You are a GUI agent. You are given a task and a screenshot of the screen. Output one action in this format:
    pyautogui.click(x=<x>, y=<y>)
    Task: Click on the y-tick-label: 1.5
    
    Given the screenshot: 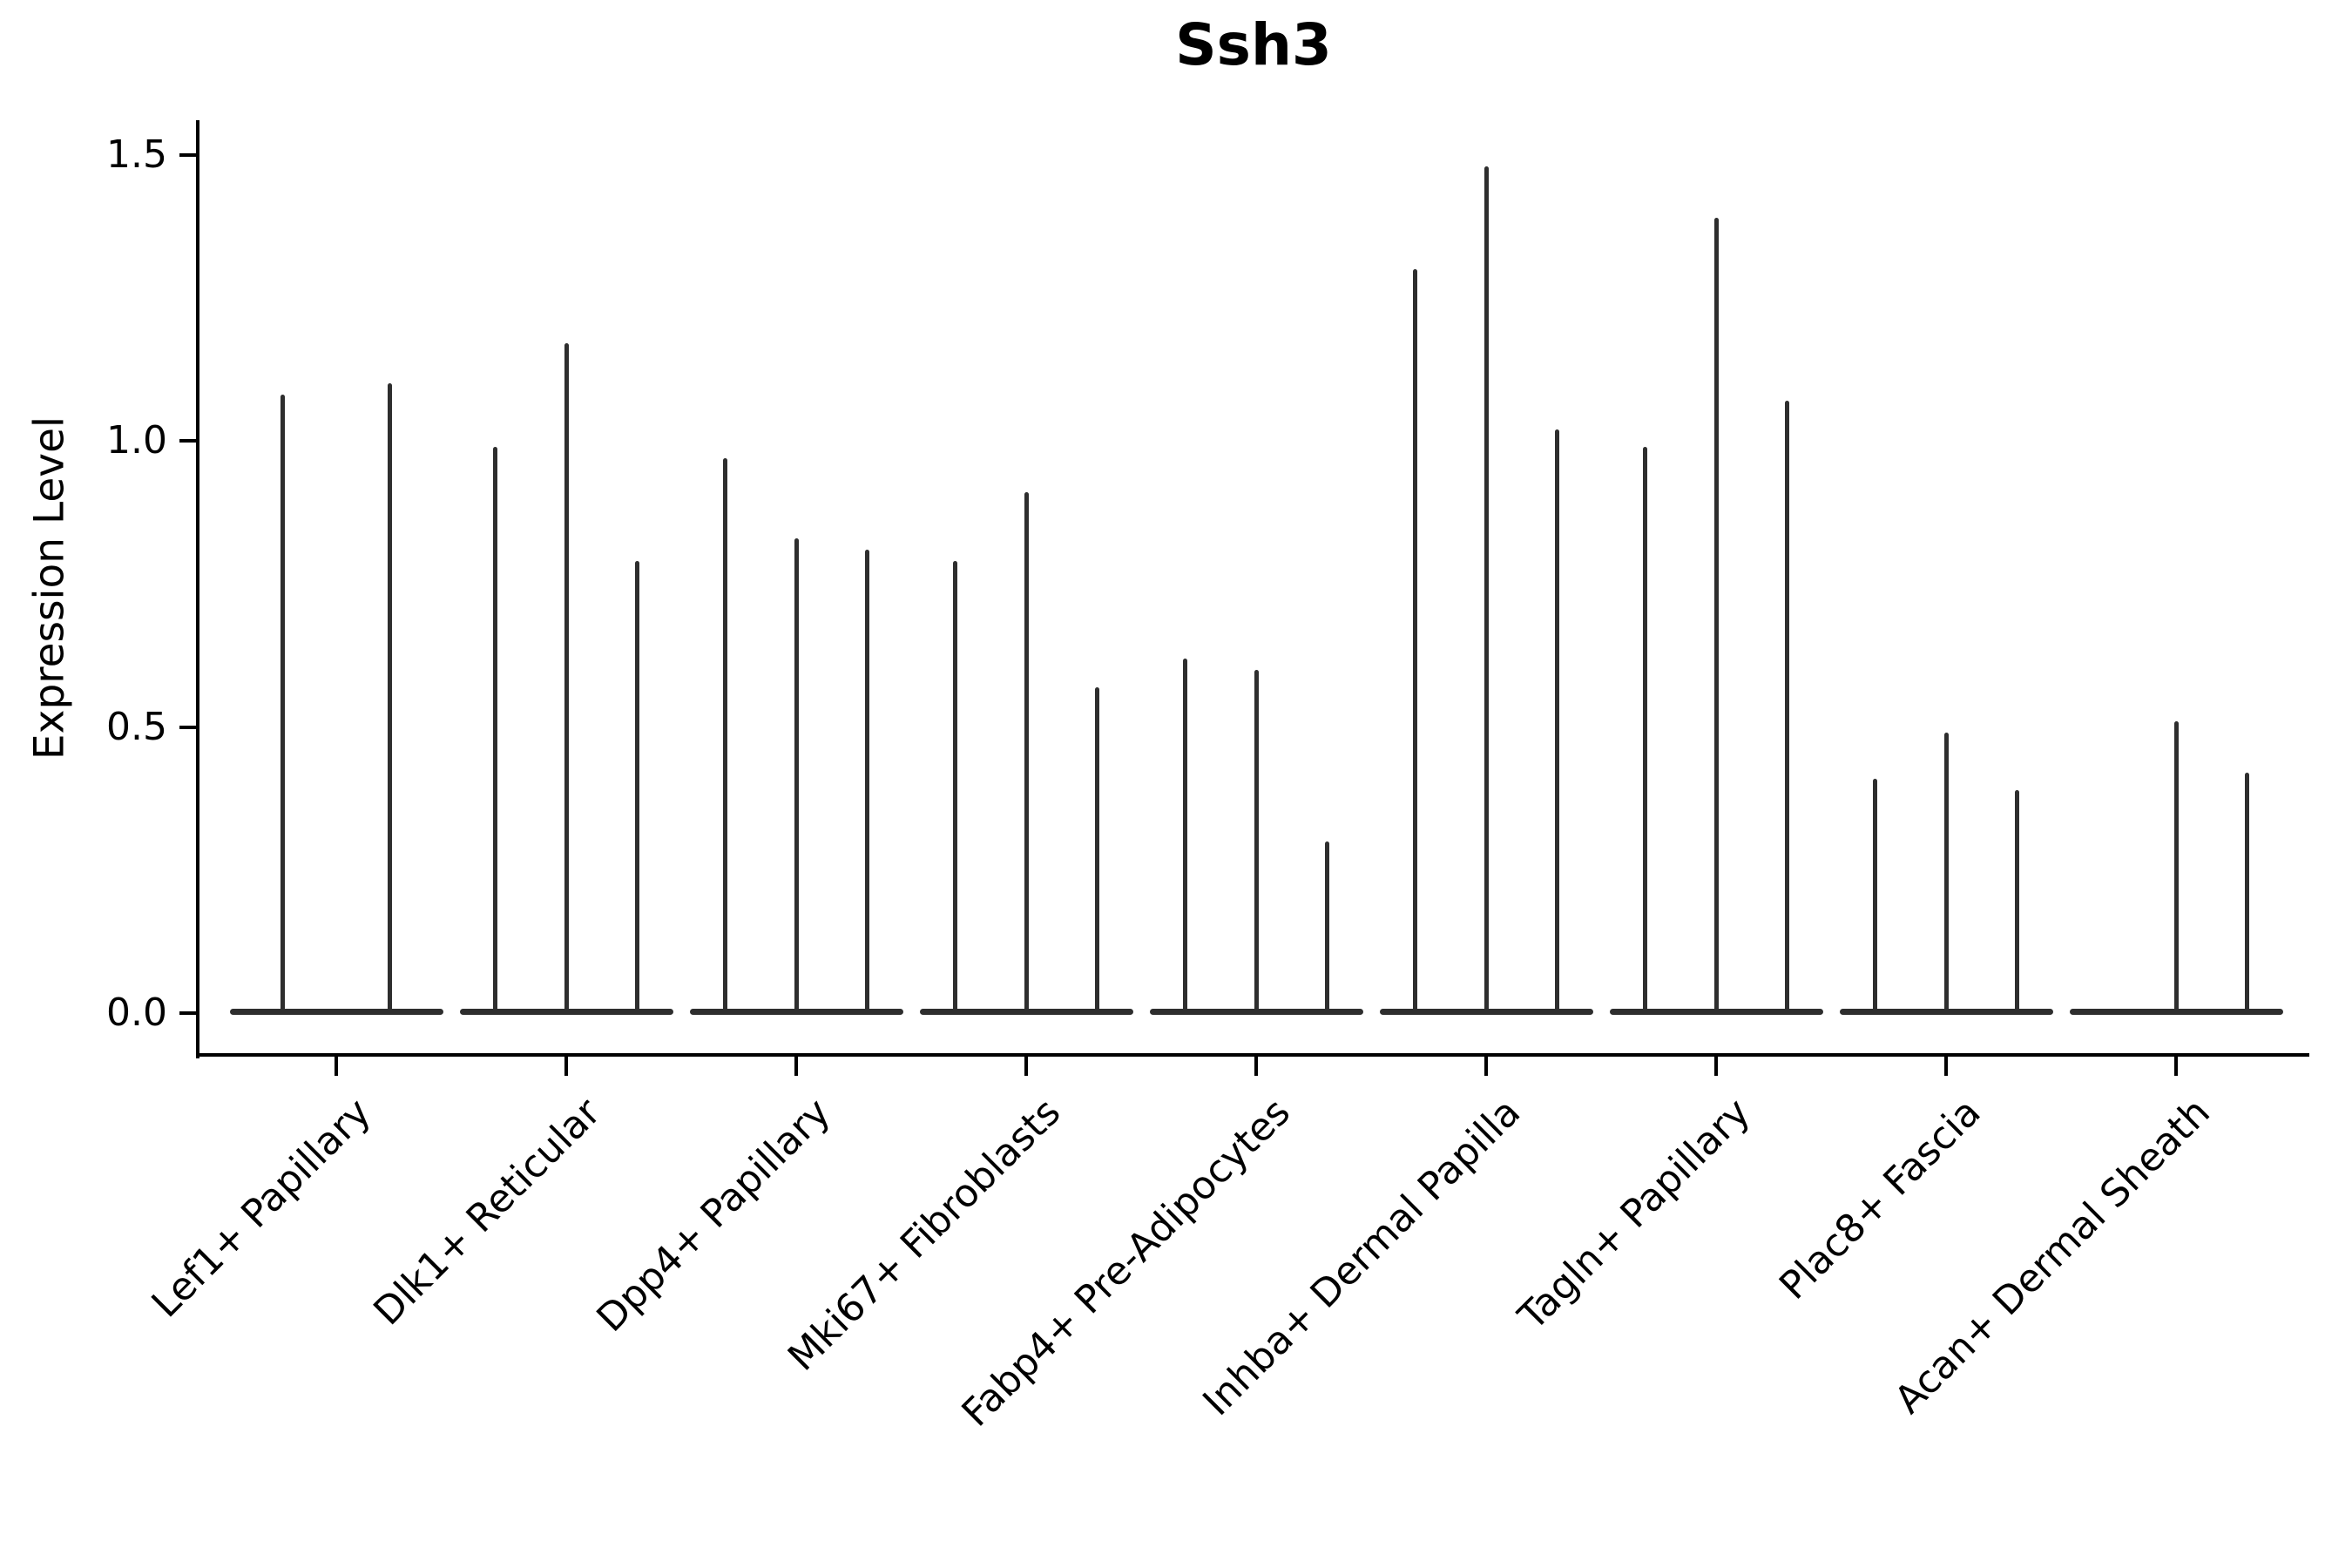 What is the action you would take?
    pyautogui.click(x=136, y=154)
    